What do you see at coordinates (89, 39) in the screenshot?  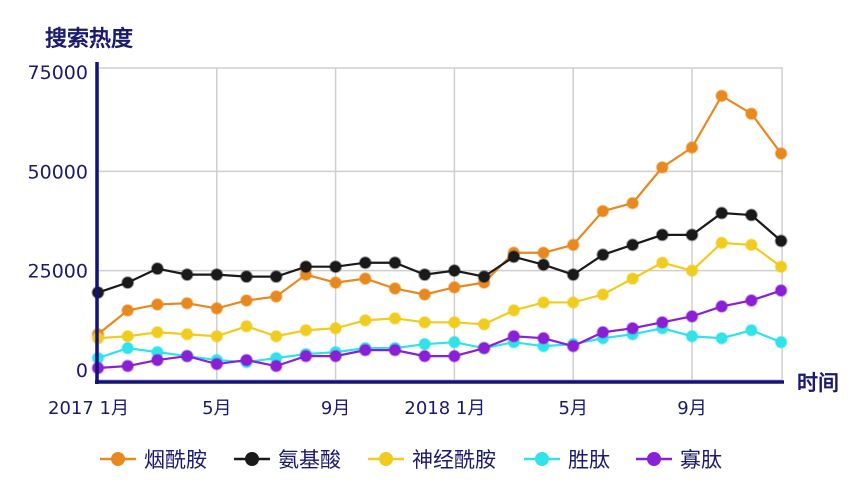 I see `y-axis-label: 搜索热度` at bounding box center [89, 39].